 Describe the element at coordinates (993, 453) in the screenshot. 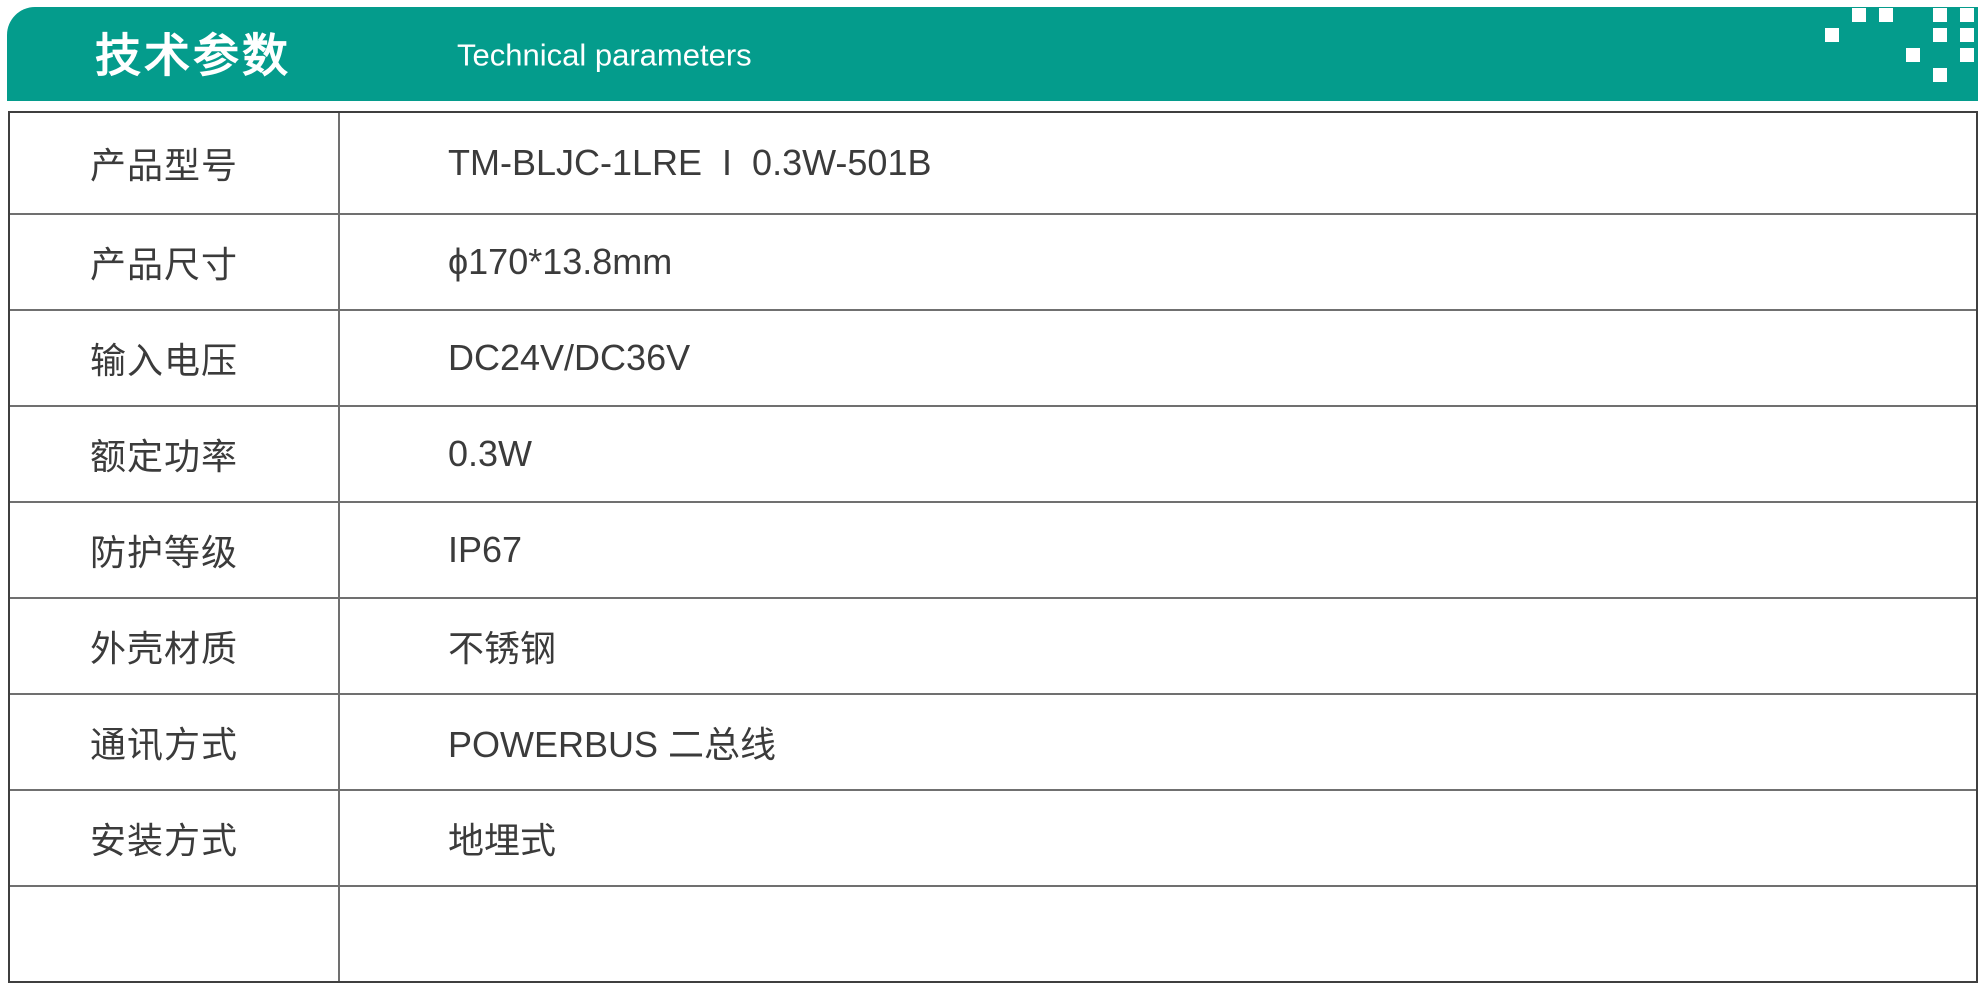

I see `table-row: 额定功率 0.3W` at that location.